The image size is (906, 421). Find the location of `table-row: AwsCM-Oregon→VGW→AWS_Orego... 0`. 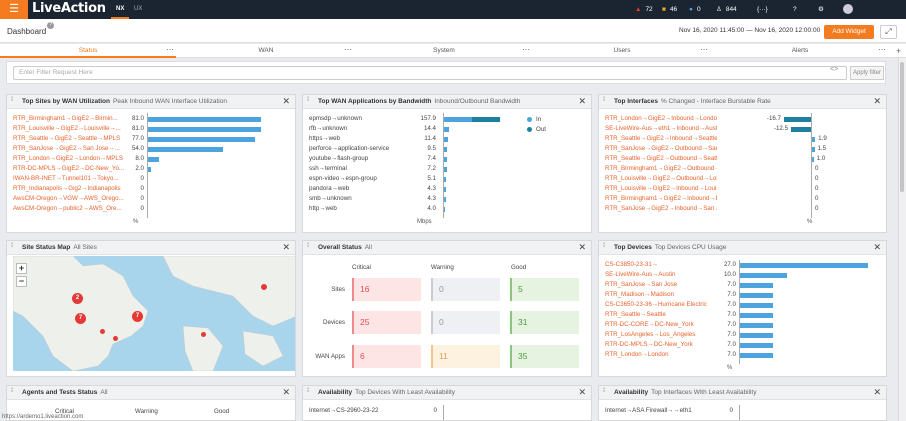

table-row: AwsCM-Oregon→VGW→AWS_Orego... 0 is located at coordinates (151, 200).